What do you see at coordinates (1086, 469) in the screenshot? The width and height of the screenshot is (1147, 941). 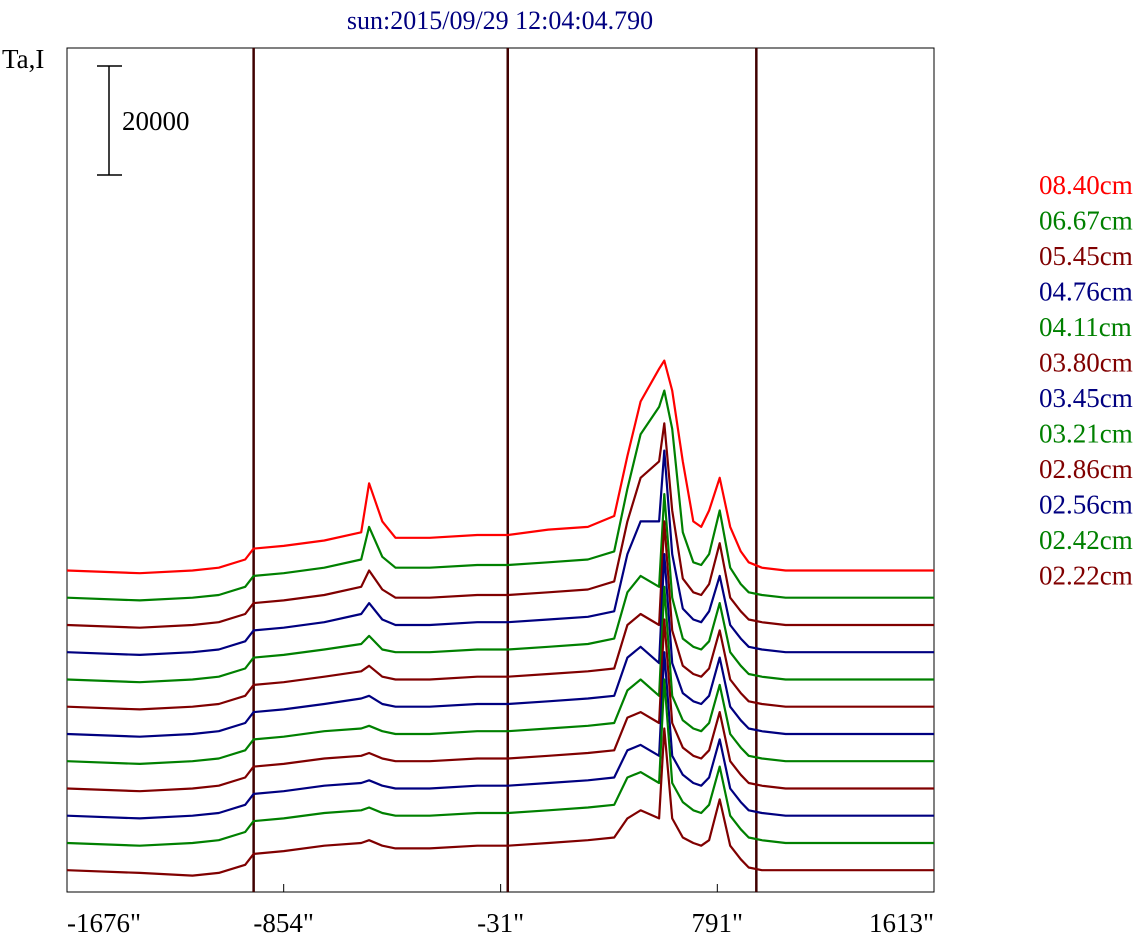 I see `legend-entry-8: 02.86cm` at bounding box center [1086, 469].